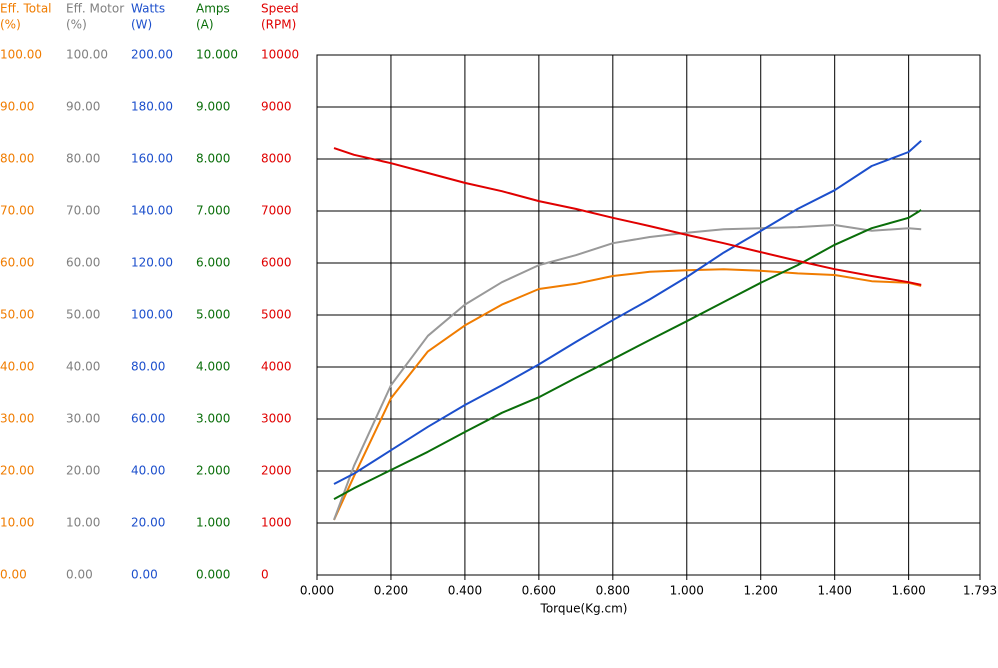 Image resolution: width=998 pixels, height=668 pixels. What do you see at coordinates (835, 591) in the screenshot?
I see `x-tick-label: 1.400` at bounding box center [835, 591].